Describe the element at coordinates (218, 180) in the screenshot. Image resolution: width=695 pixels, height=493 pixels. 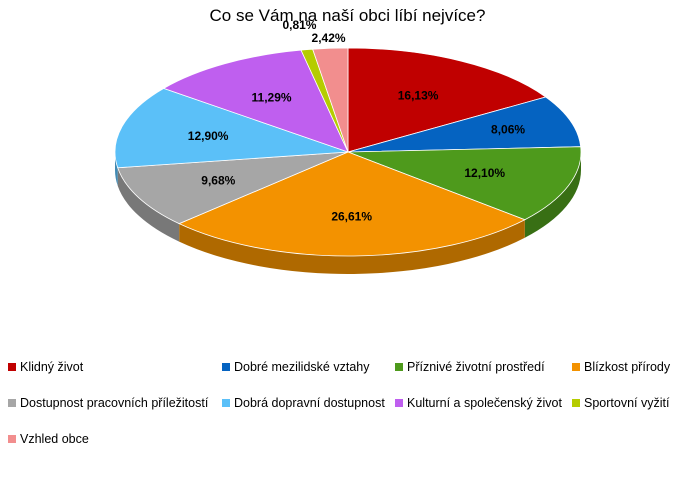
I see `data-label-dostupnost-pracovnich-prilezitosti: 9,68%` at that location.